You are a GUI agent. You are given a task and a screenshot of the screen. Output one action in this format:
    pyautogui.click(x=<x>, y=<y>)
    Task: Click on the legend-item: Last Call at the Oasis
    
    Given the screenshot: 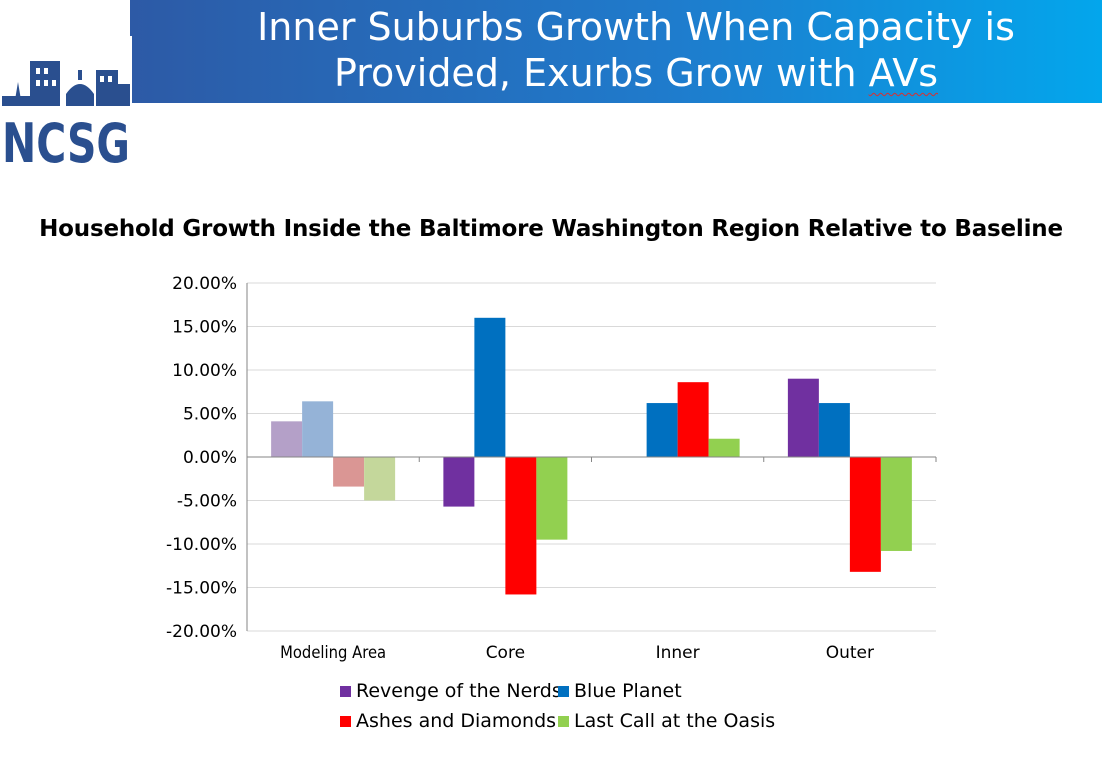 What is the action you would take?
    pyautogui.click(x=666, y=721)
    